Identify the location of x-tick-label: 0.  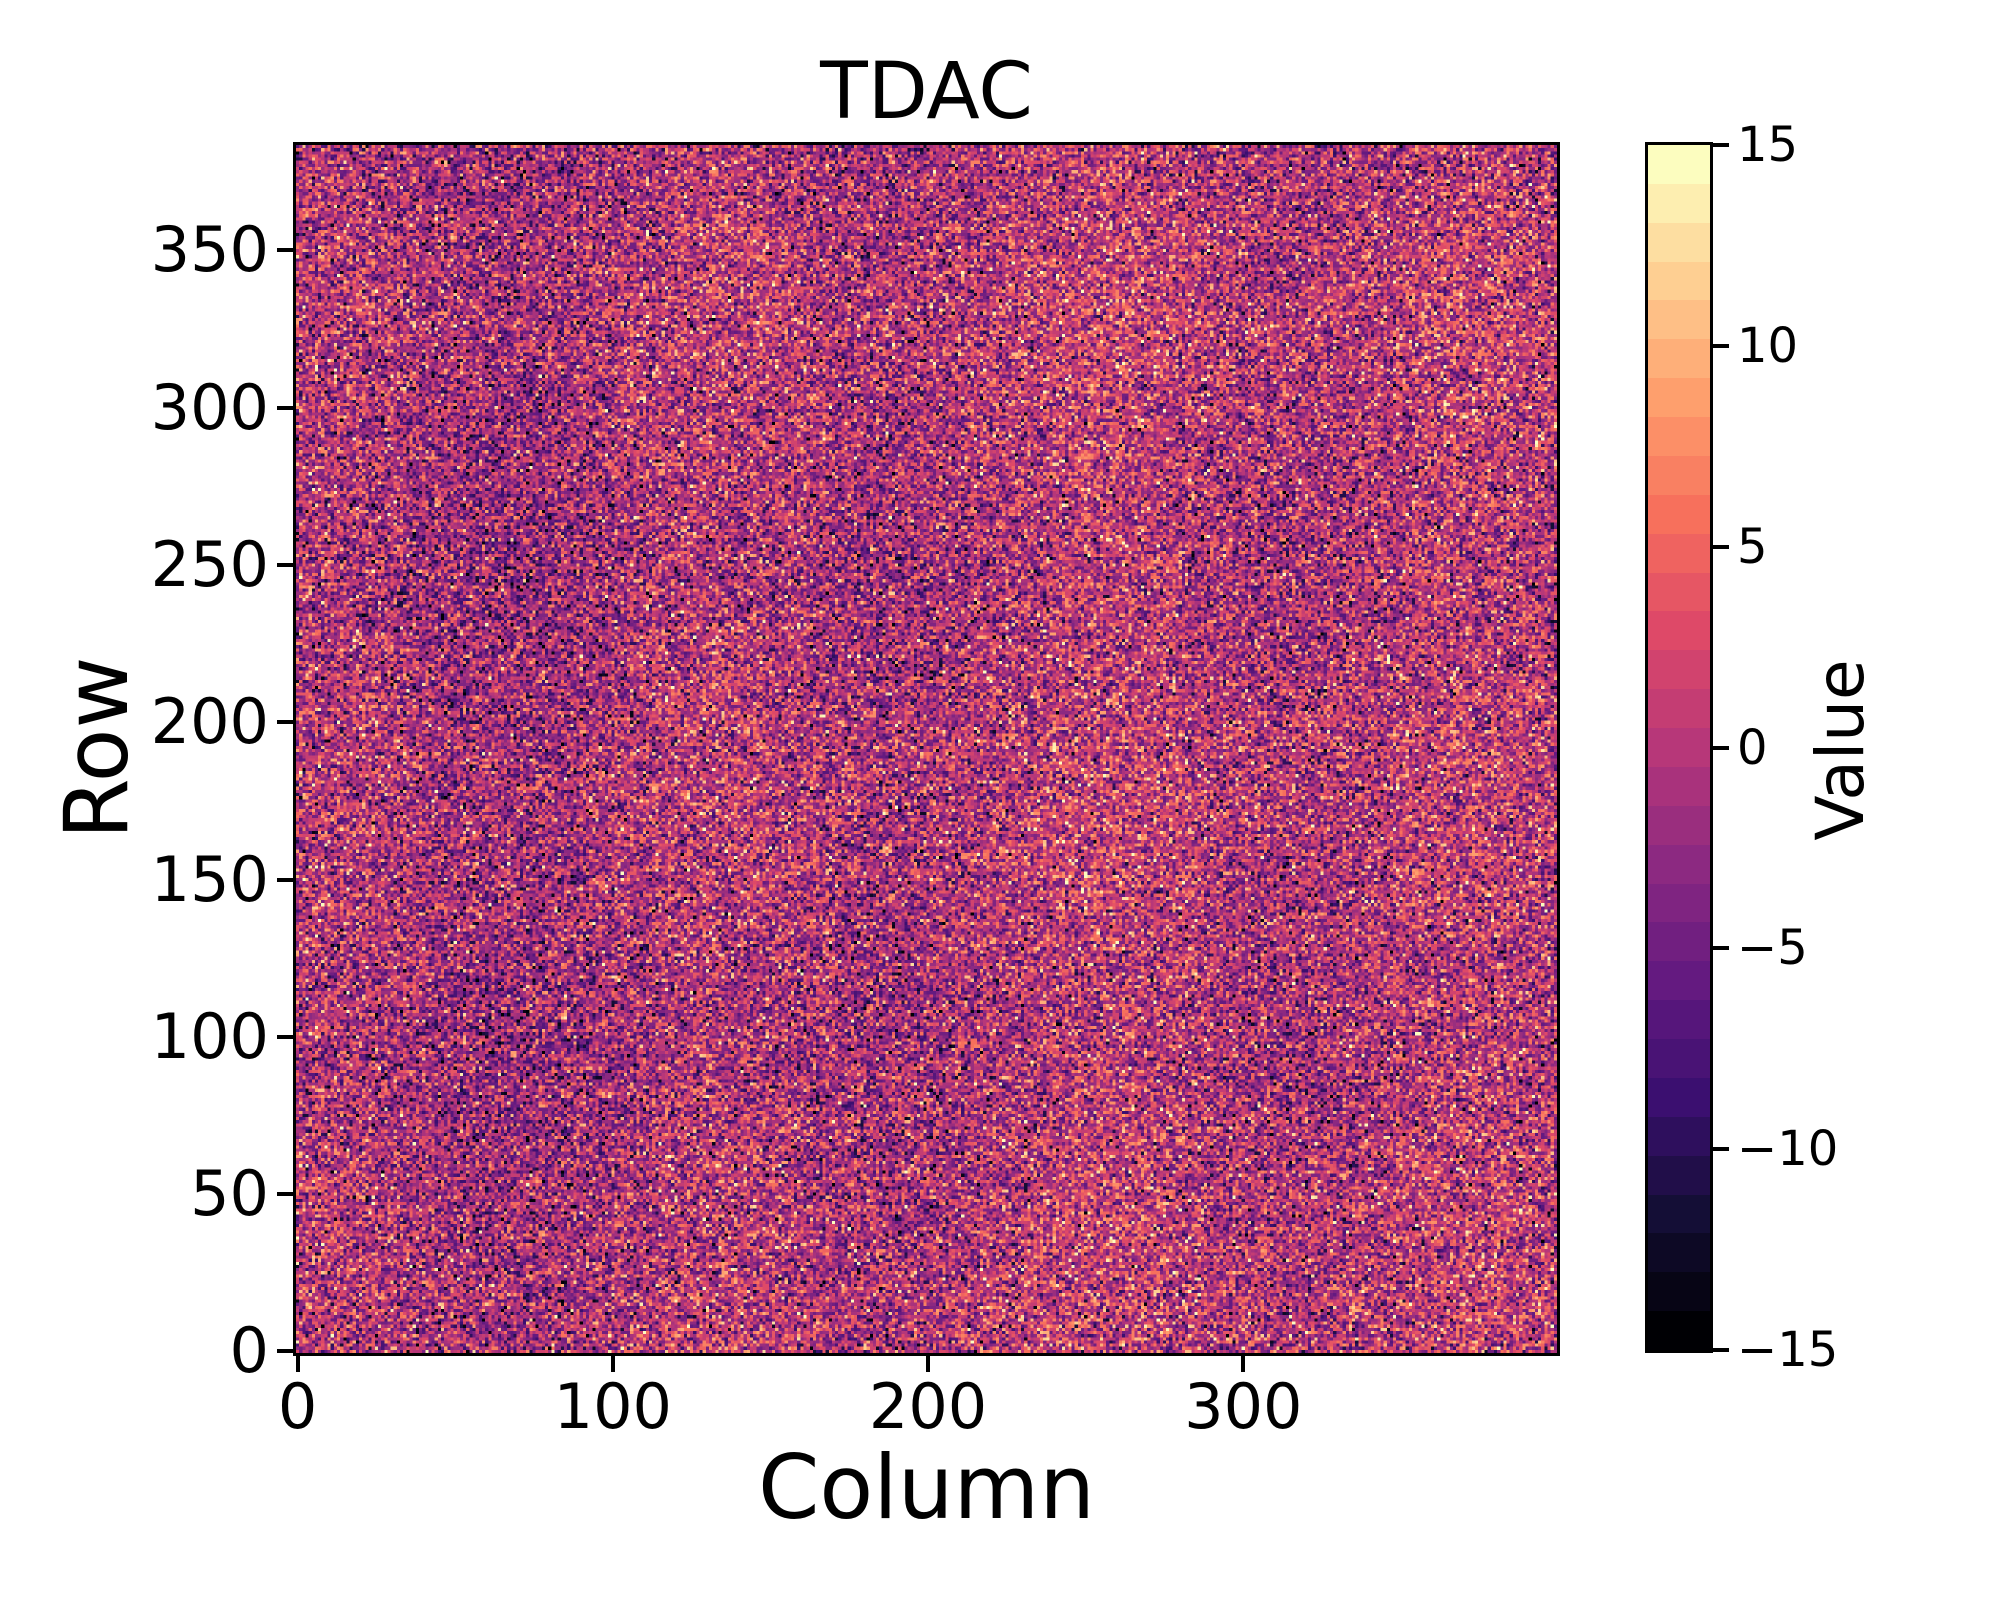
(297, 1406).